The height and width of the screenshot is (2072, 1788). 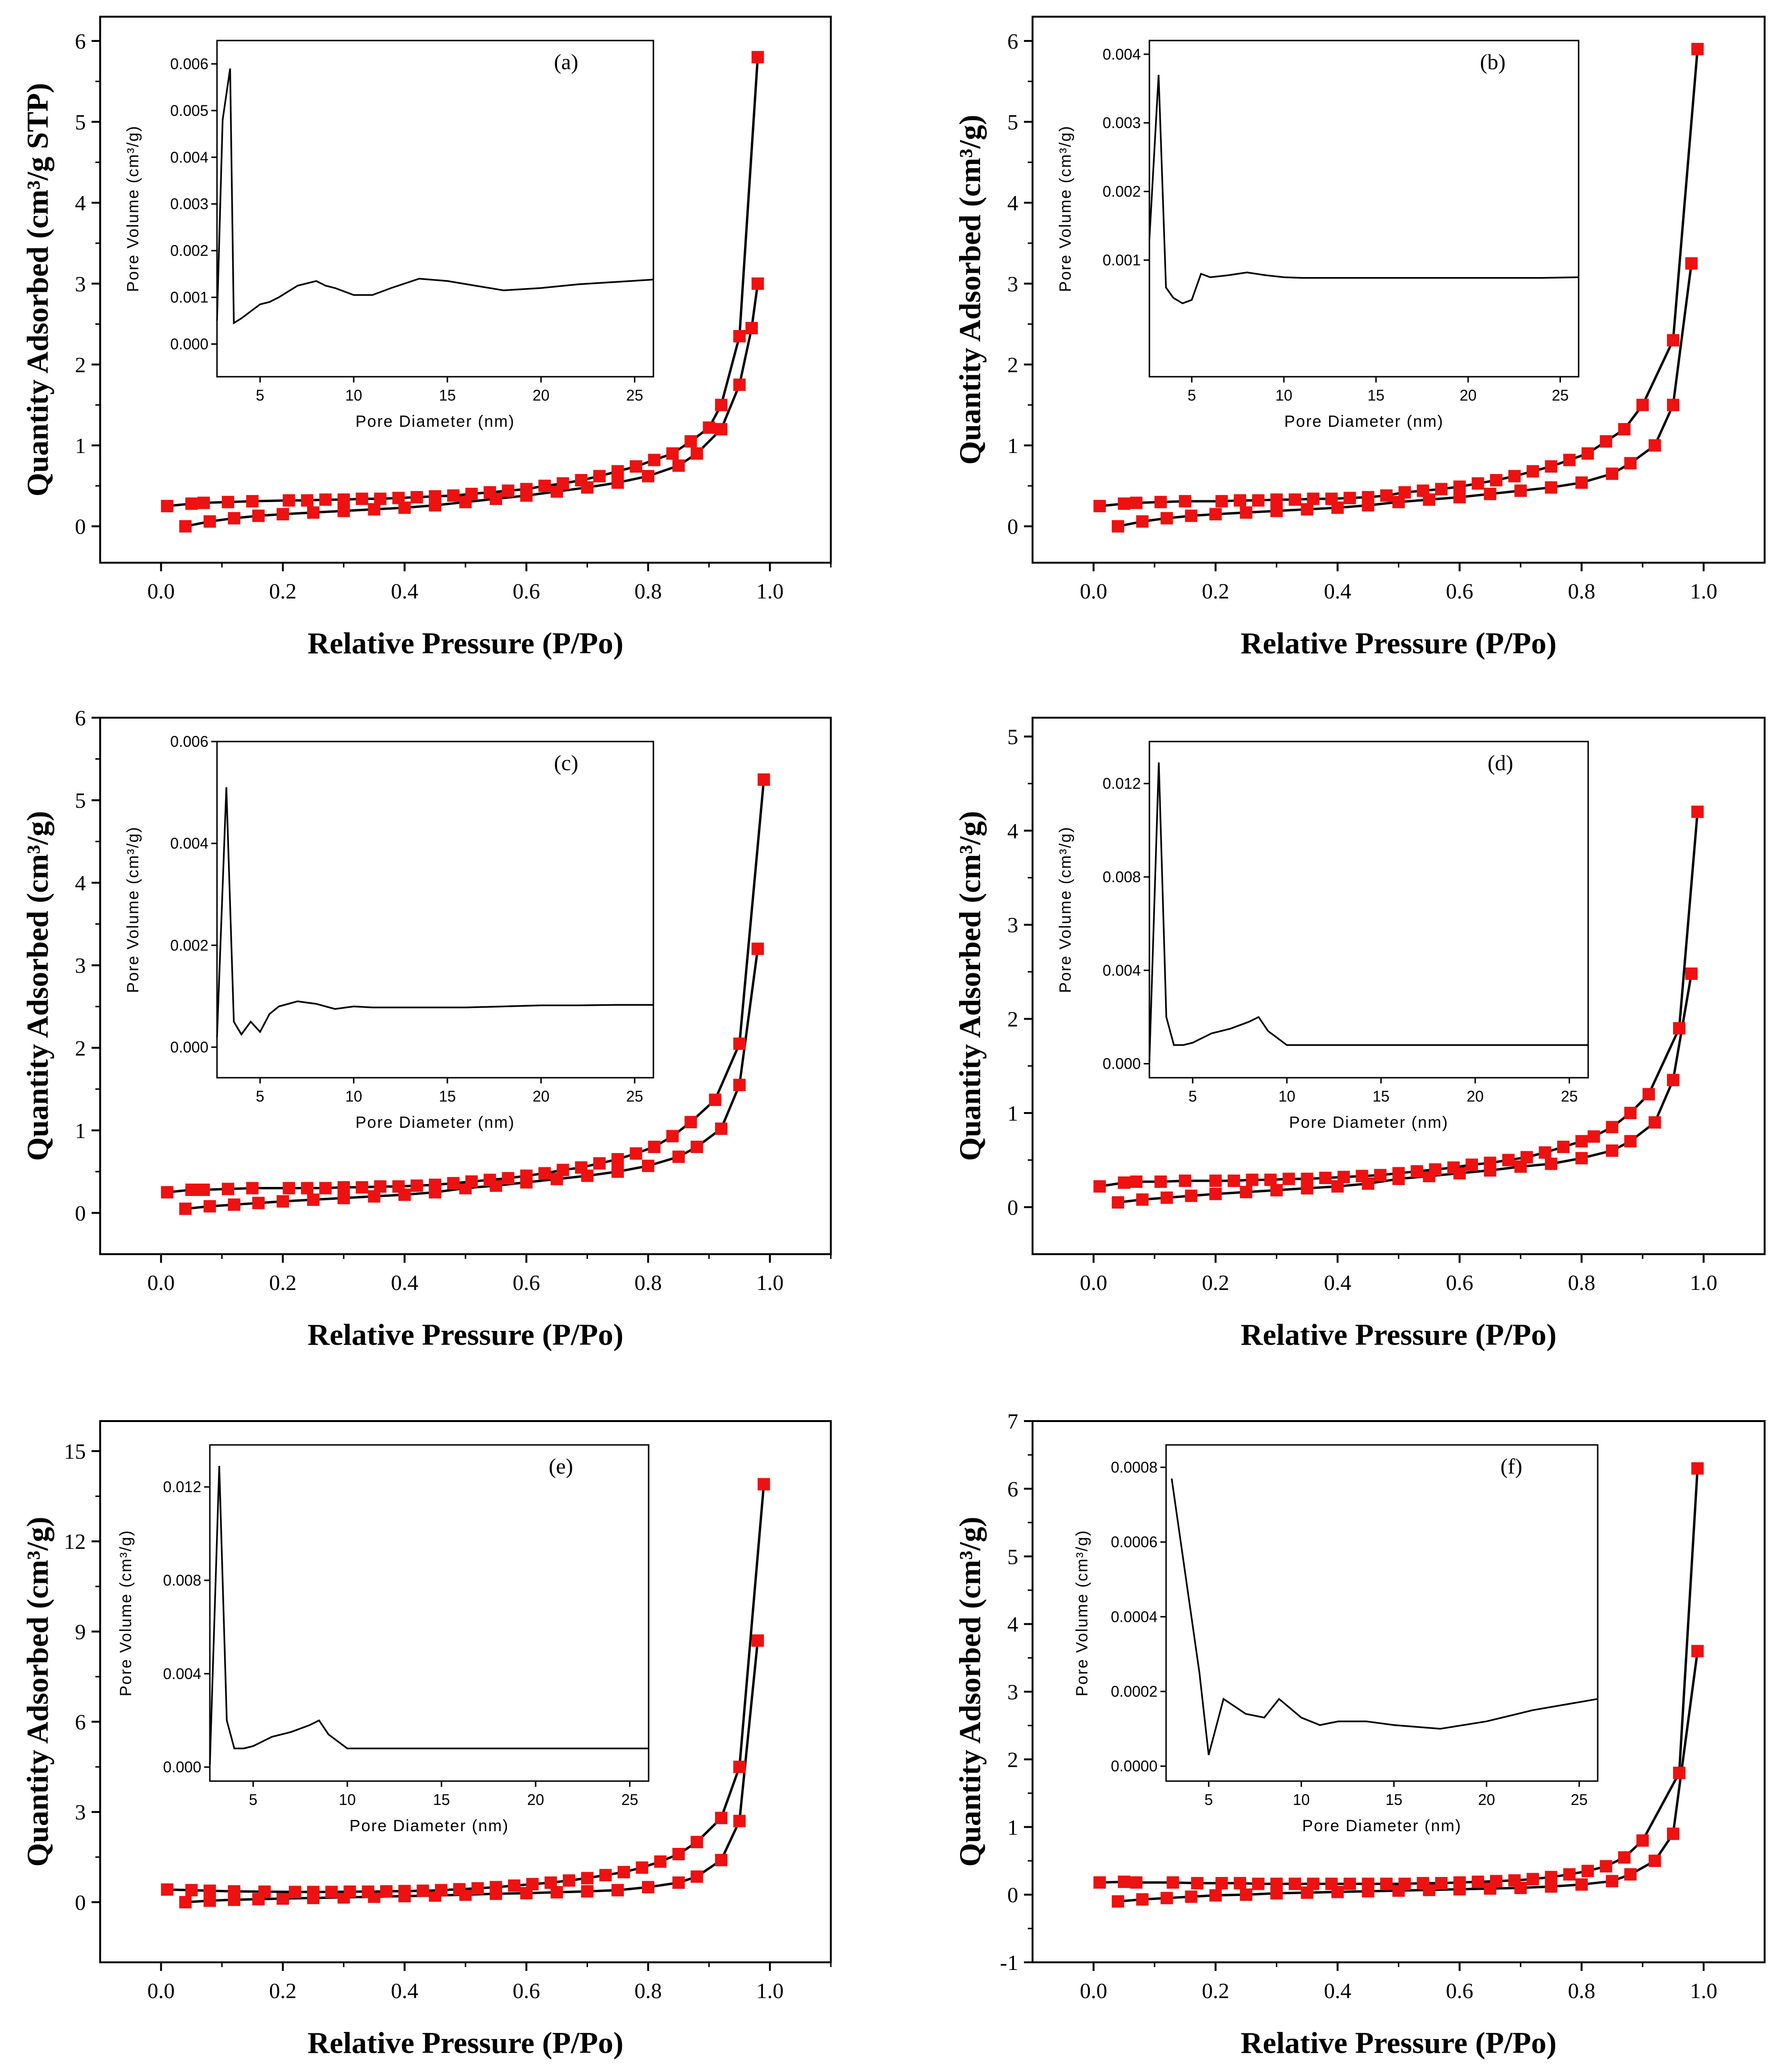 I want to click on x-tick-label: 0.6, so click(x=1460, y=1282).